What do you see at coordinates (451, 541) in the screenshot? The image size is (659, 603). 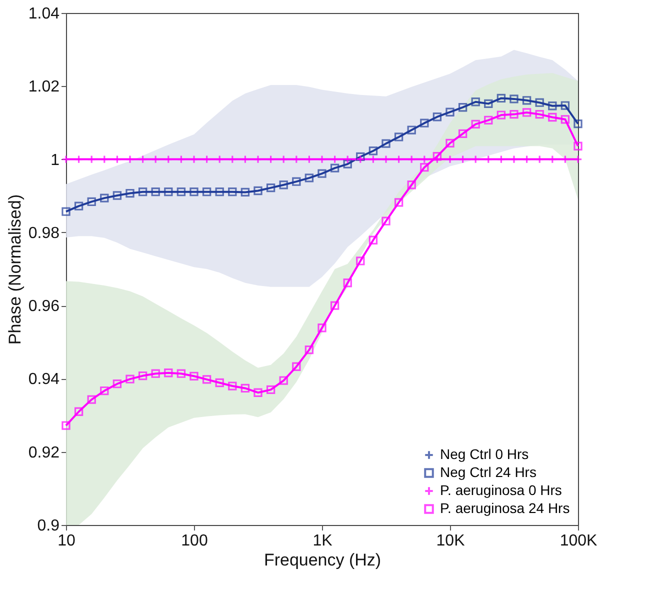 I see `x-tick-label: 10K` at bounding box center [451, 541].